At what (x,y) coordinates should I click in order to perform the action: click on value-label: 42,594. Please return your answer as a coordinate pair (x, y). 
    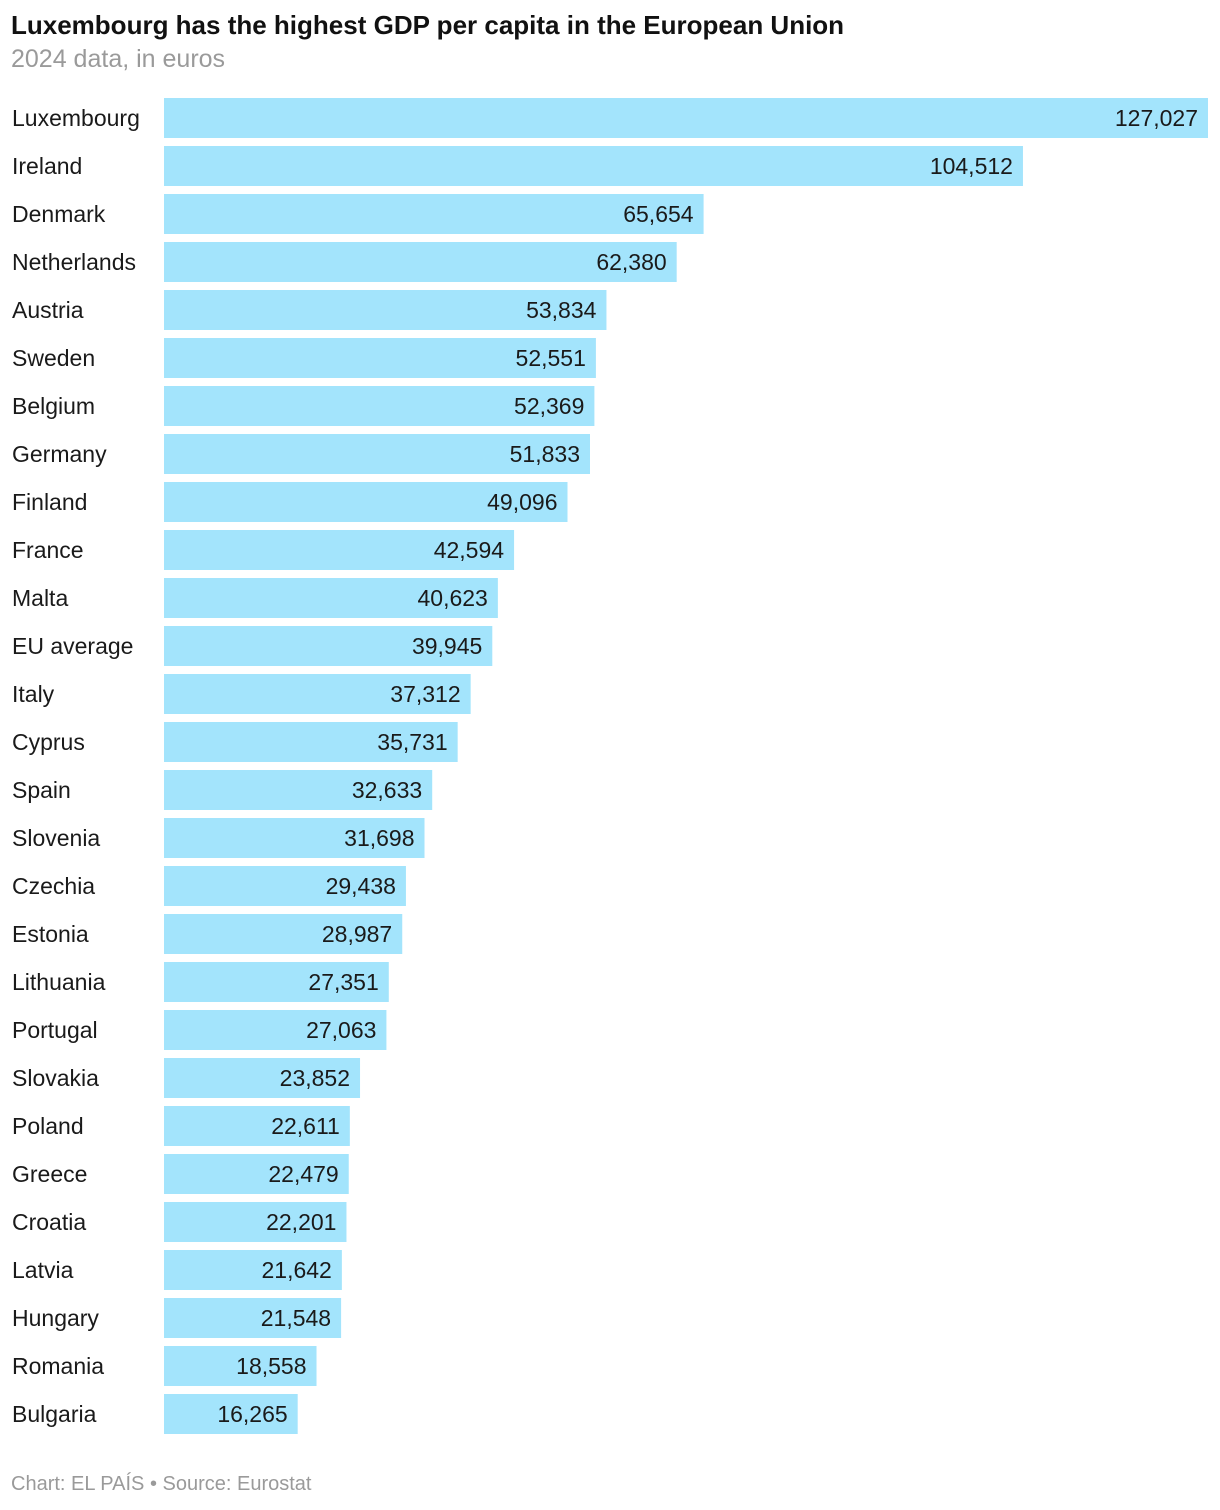
    Looking at the image, I should click on (469, 550).